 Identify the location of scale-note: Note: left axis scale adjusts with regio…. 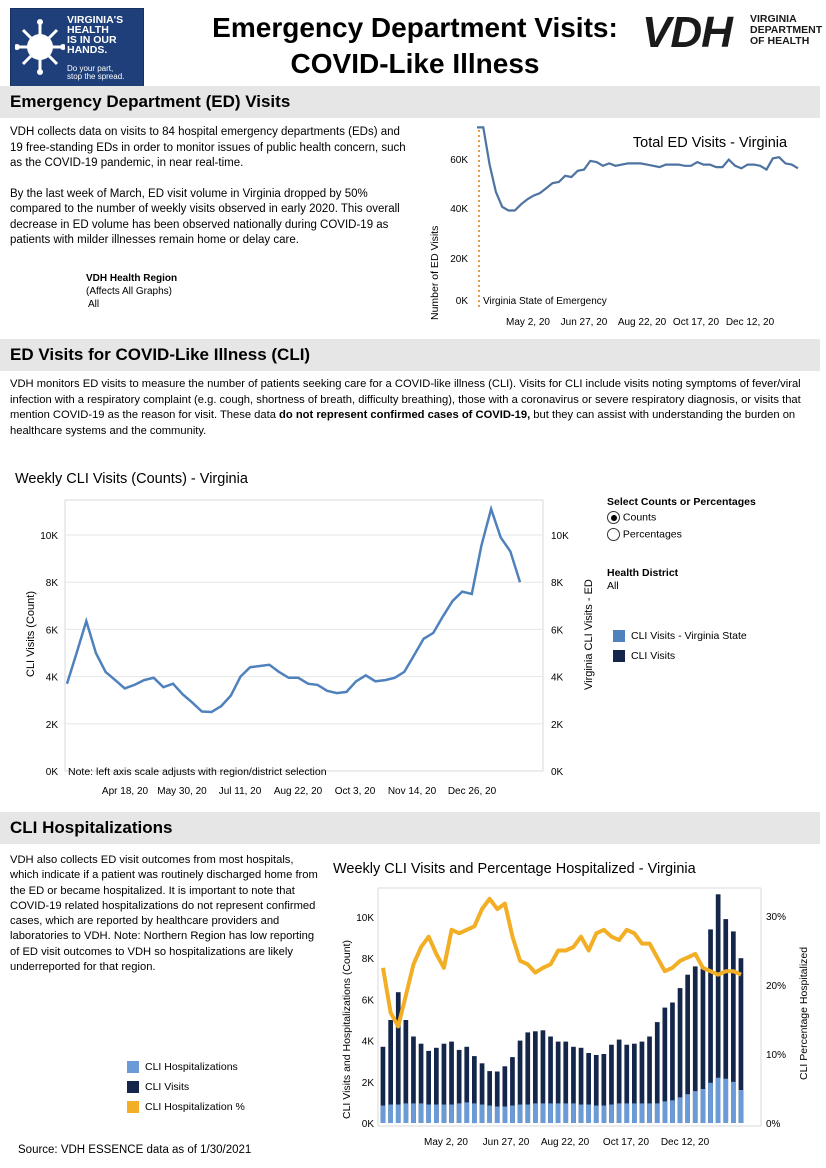
(197, 772).